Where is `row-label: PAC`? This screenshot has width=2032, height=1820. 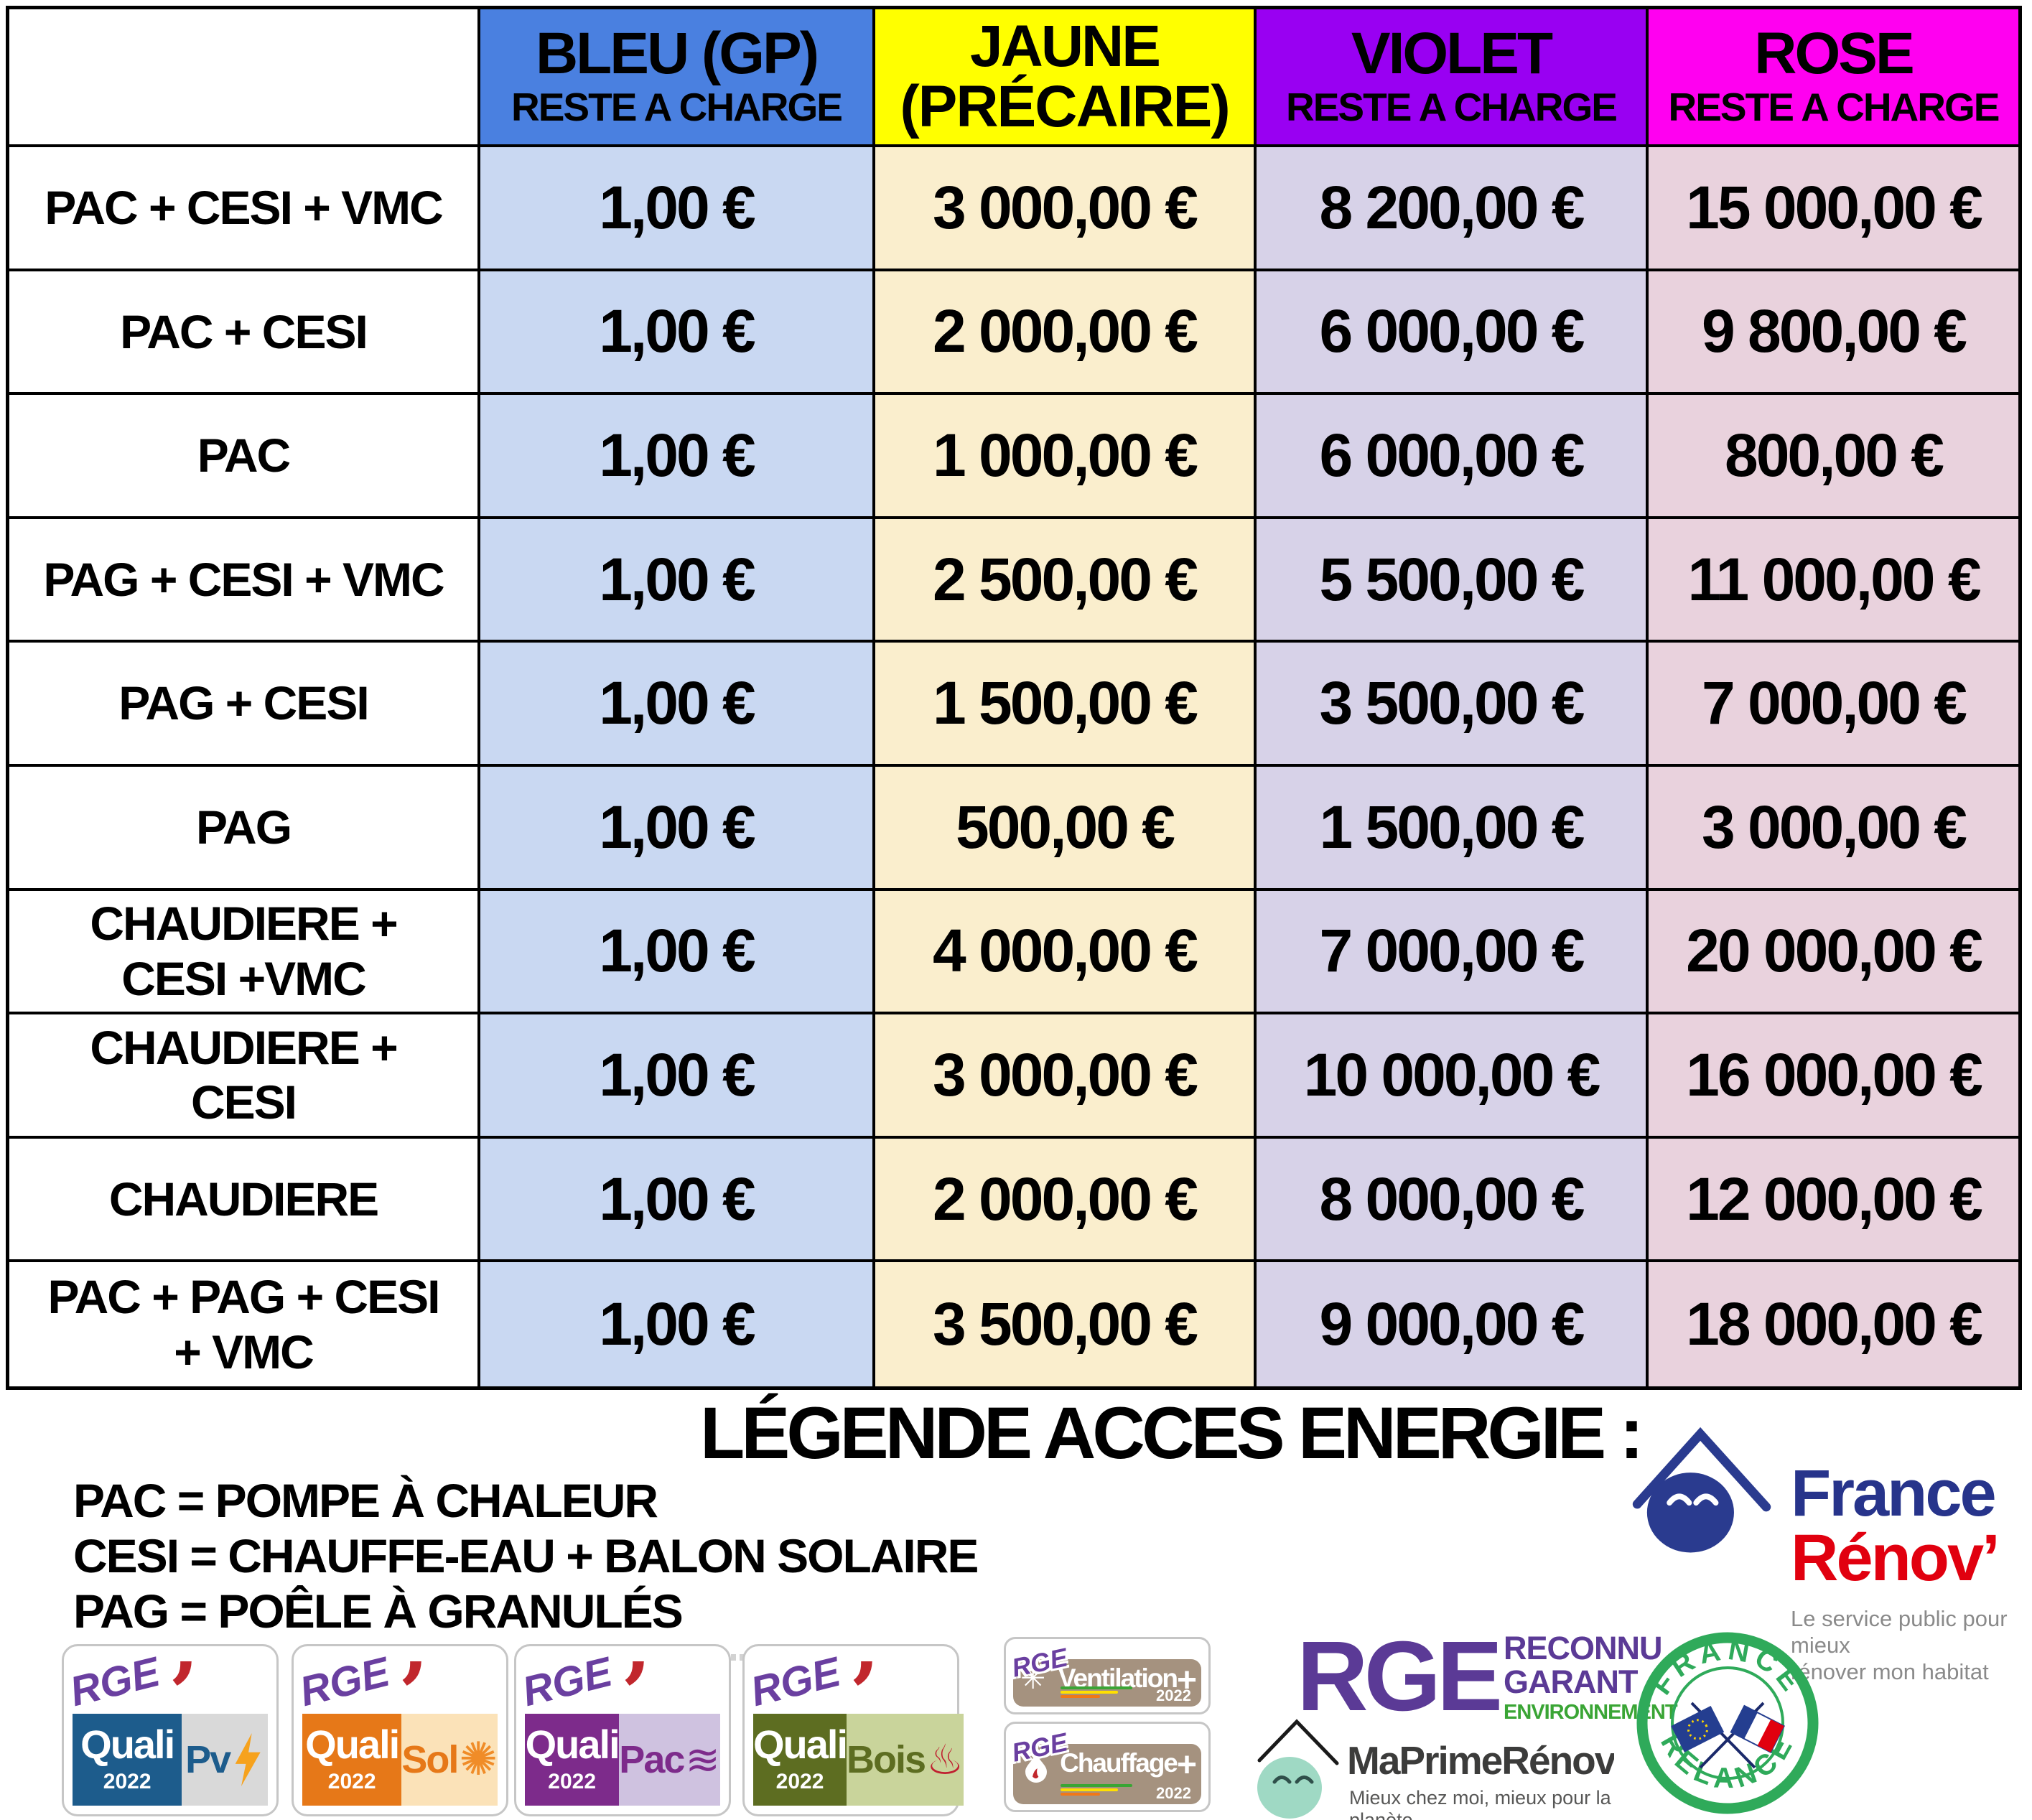 row-label: PAC is located at coordinates (244, 457).